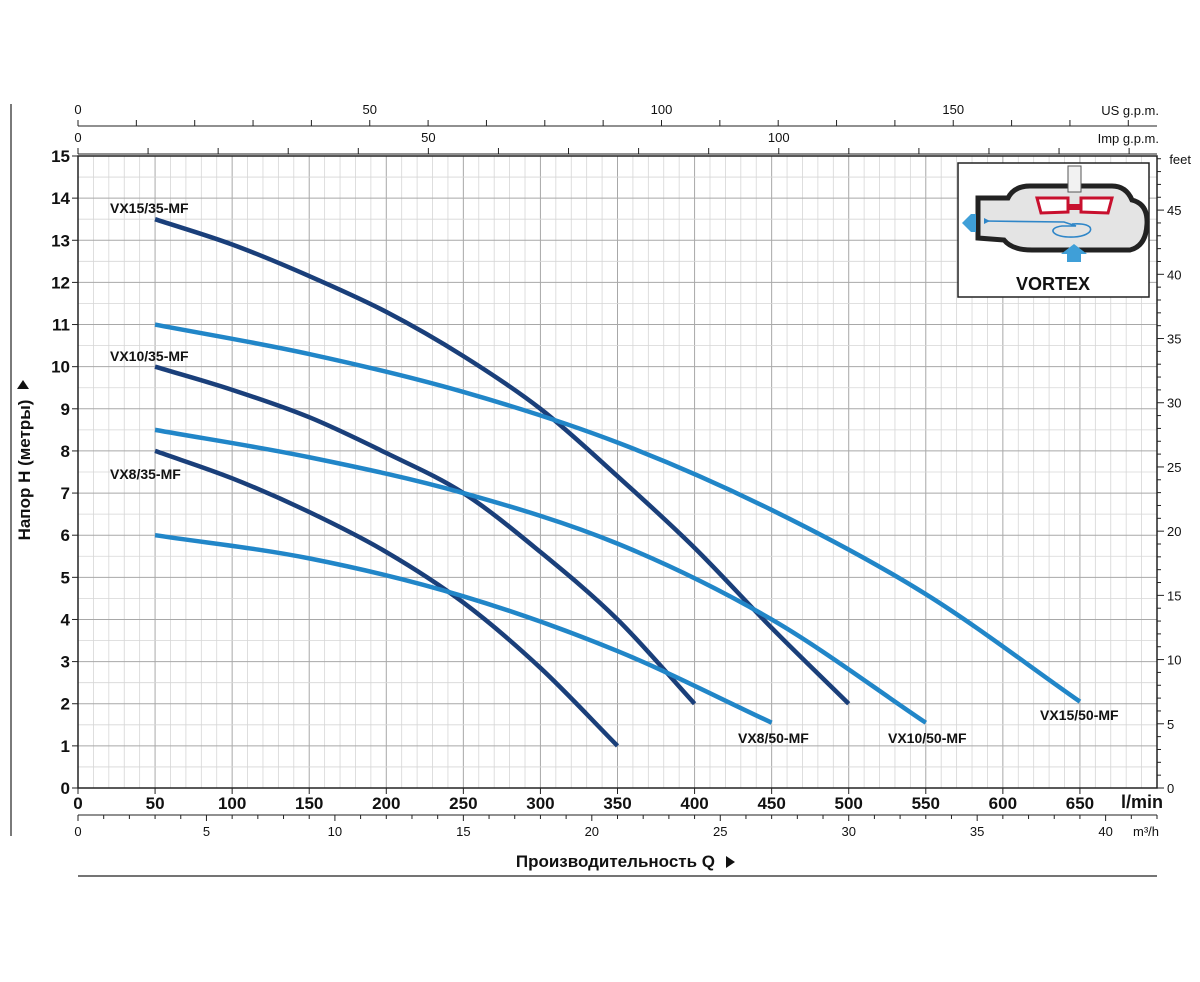 The width and height of the screenshot is (1200, 982). What do you see at coordinates (335, 831) in the screenshot?
I see `m3h-tick-label: 10` at bounding box center [335, 831].